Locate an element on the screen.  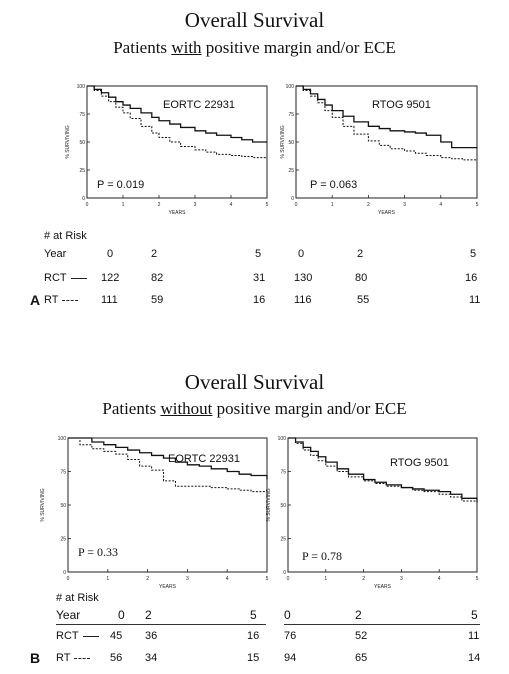
rt-b-right-0: 94 is located at coordinates (290, 658).